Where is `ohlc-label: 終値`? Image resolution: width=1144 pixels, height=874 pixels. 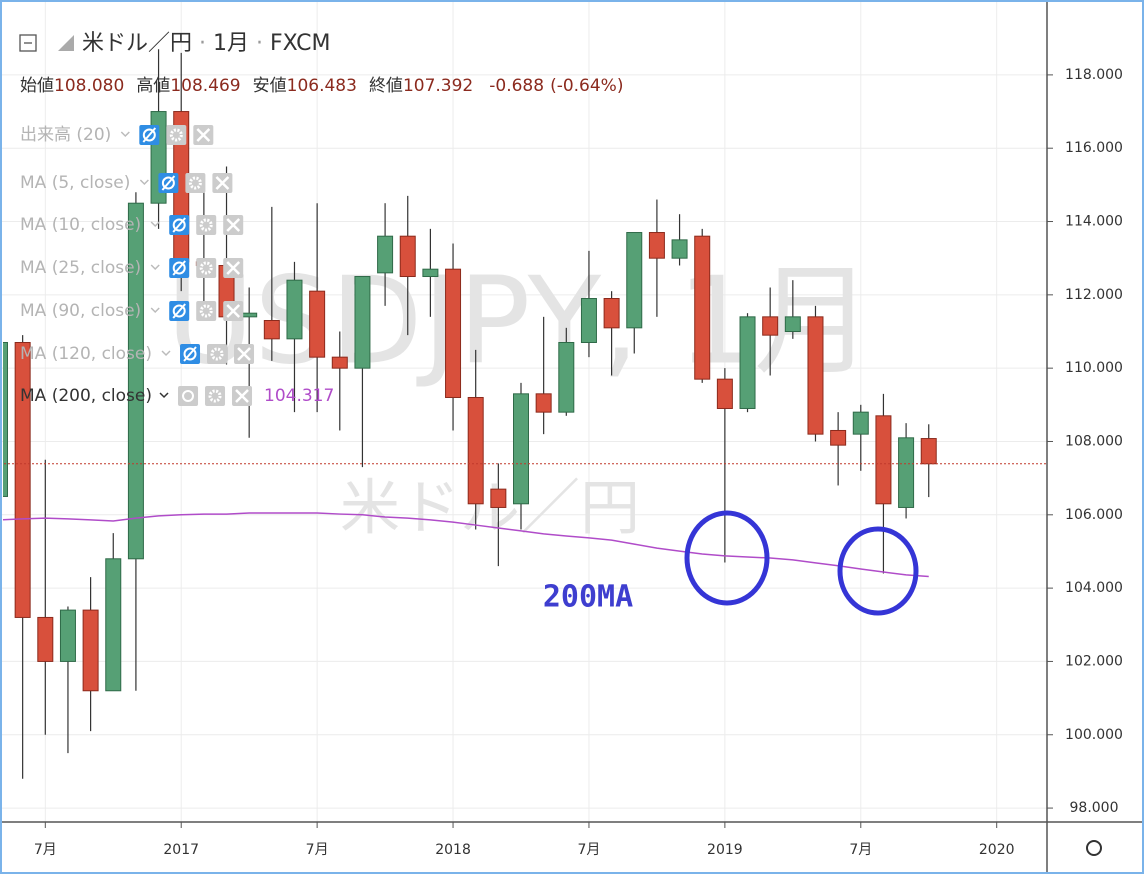
ohlc-label: 終値 is located at coordinates (386, 86).